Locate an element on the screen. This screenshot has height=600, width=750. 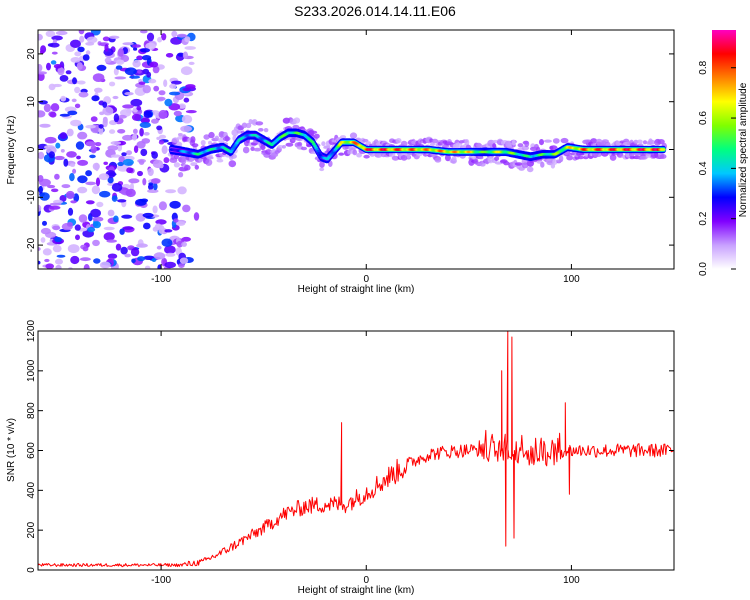
snr-ytick-label: 200 is located at coordinates (31, 529).